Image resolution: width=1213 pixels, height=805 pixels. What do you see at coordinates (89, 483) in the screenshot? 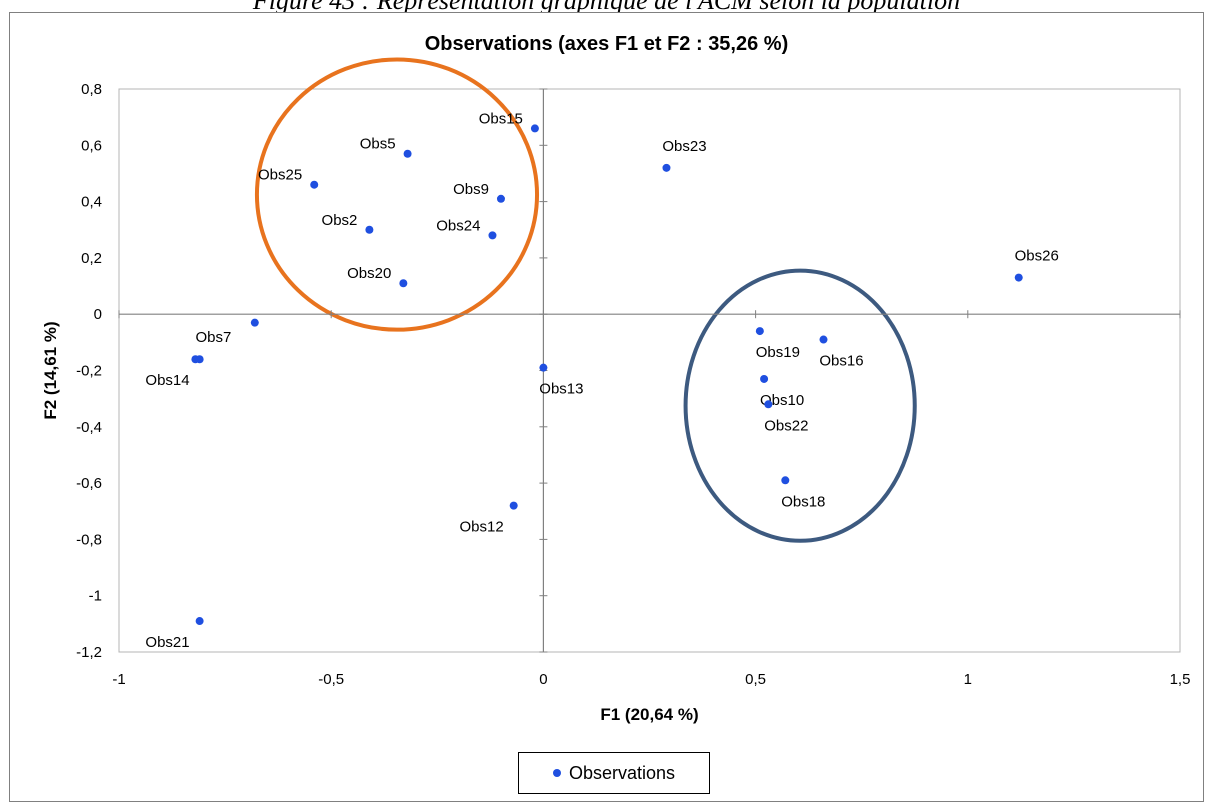
I see `y-tick-label: -0,6` at bounding box center [89, 483].